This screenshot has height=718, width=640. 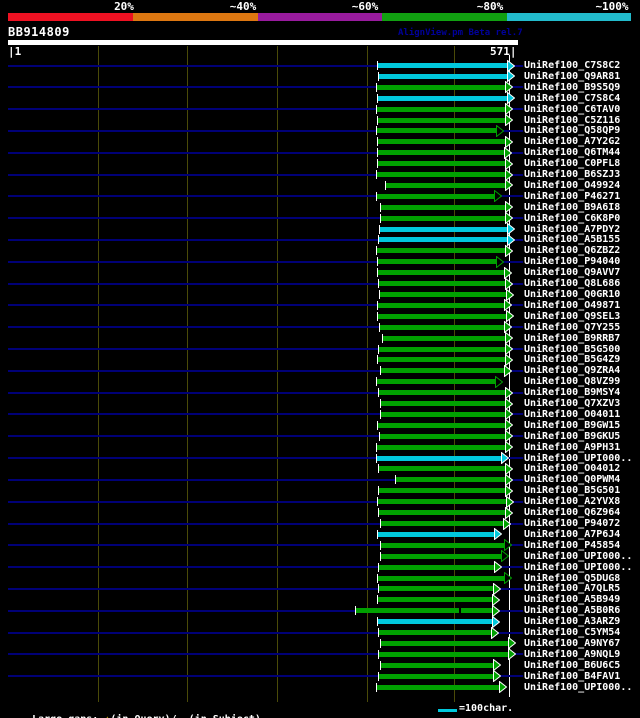 What do you see at coordinates (572, 229) in the screenshot?
I see `subject-label: UniRef100_A7PDY2` at bounding box center [572, 229].